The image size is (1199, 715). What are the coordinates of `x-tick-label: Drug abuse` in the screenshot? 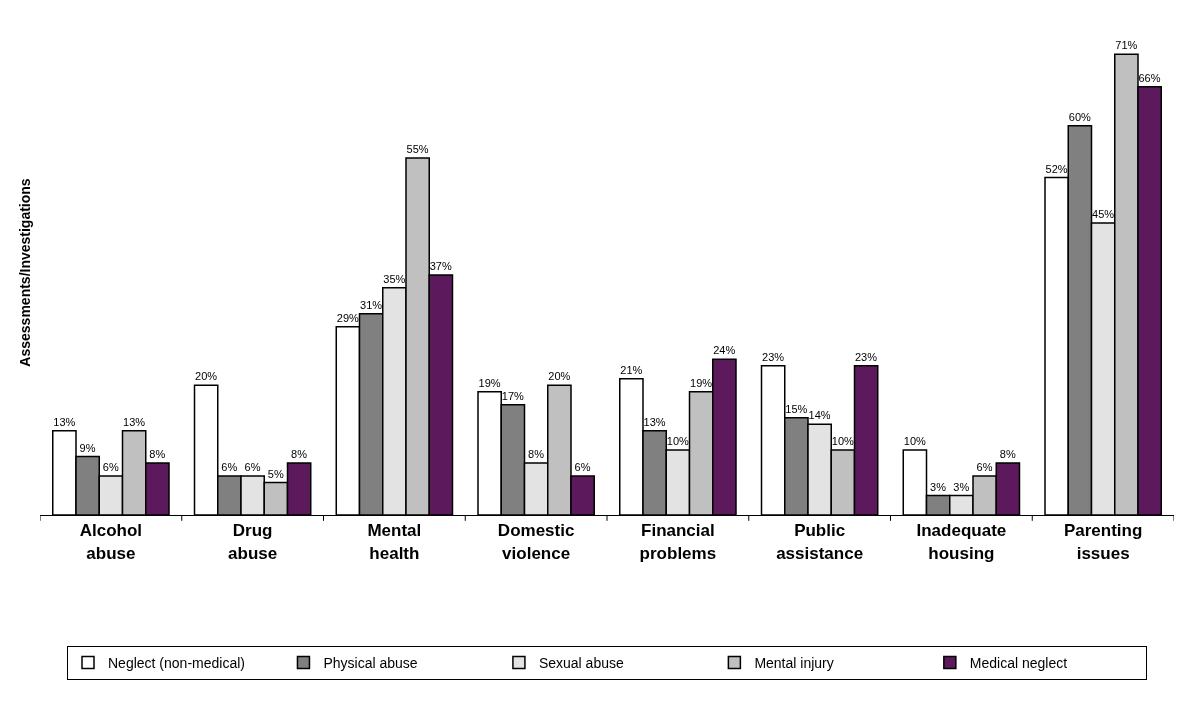 It's located at (253, 542).